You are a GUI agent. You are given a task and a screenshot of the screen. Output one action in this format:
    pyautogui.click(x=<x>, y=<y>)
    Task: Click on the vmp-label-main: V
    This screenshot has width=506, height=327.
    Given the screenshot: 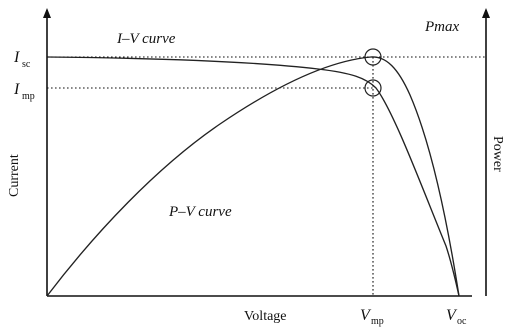 What is the action you would take?
    pyautogui.click(x=366, y=315)
    